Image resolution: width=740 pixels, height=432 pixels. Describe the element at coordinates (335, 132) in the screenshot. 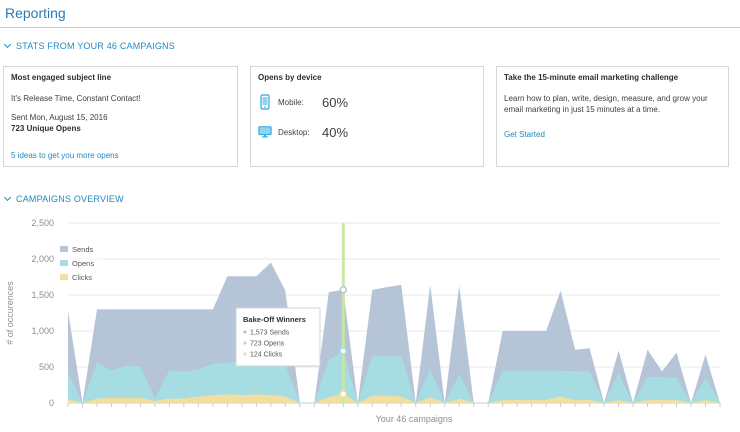

I see `desktop-value: 40%` at that location.